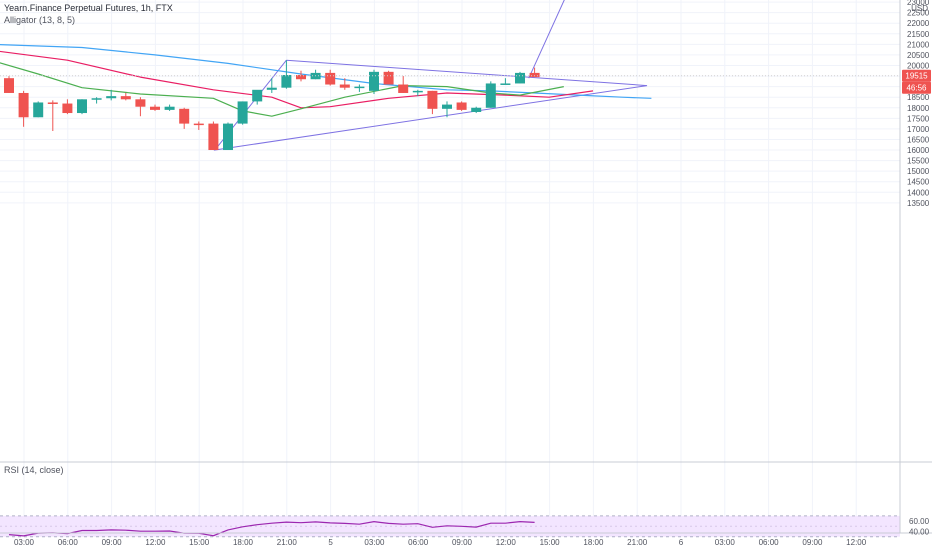 The width and height of the screenshot is (932, 555). I want to click on alligator-series, so click(326, 80).